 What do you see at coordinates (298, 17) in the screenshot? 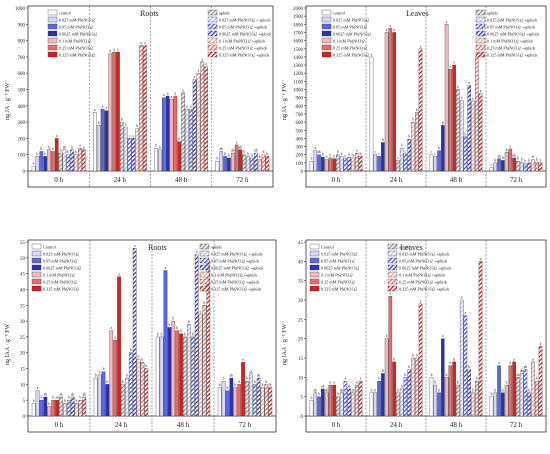
I see `y-tick-label: 1900` at bounding box center [298, 17].